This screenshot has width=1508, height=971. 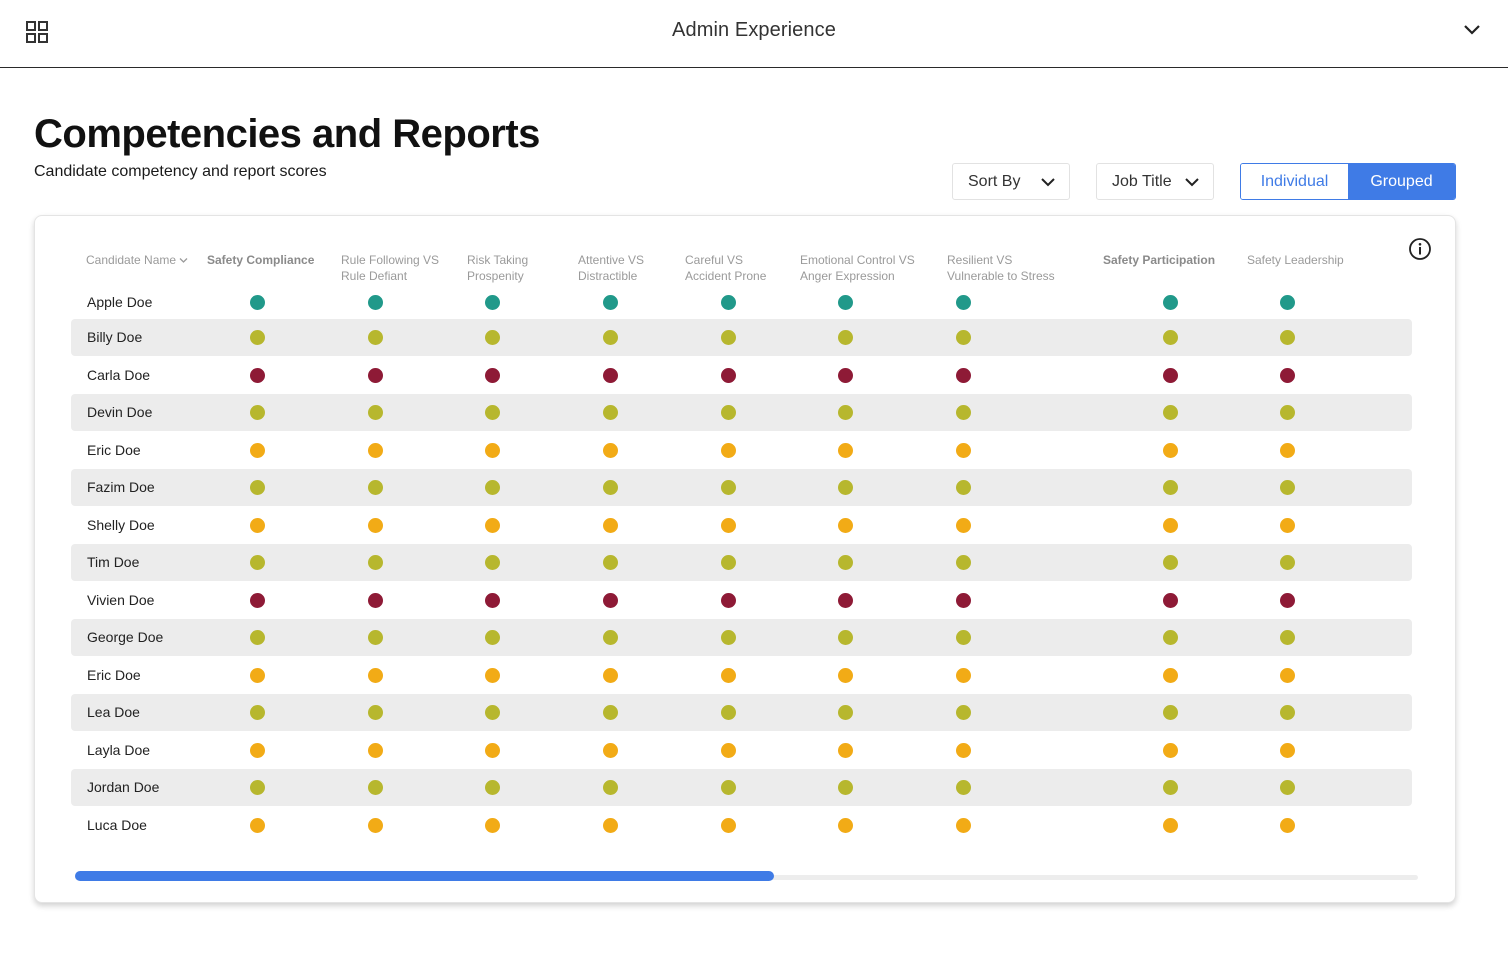 I want to click on table-row: Layla Doe, so click(x=741, y=750).